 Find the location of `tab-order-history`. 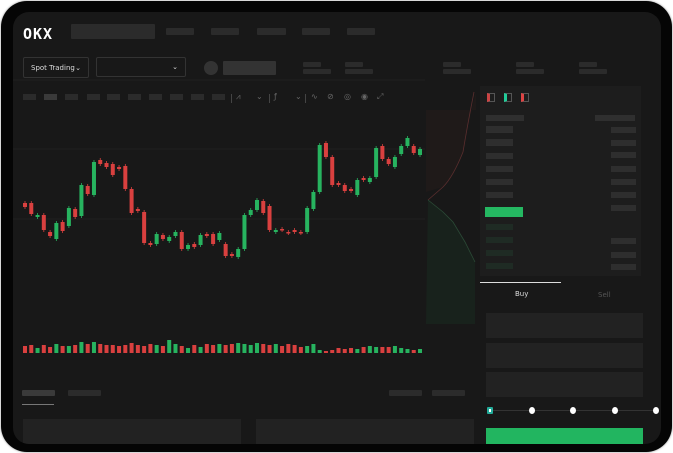

tab-order-history is located at coordinates (84, 393).